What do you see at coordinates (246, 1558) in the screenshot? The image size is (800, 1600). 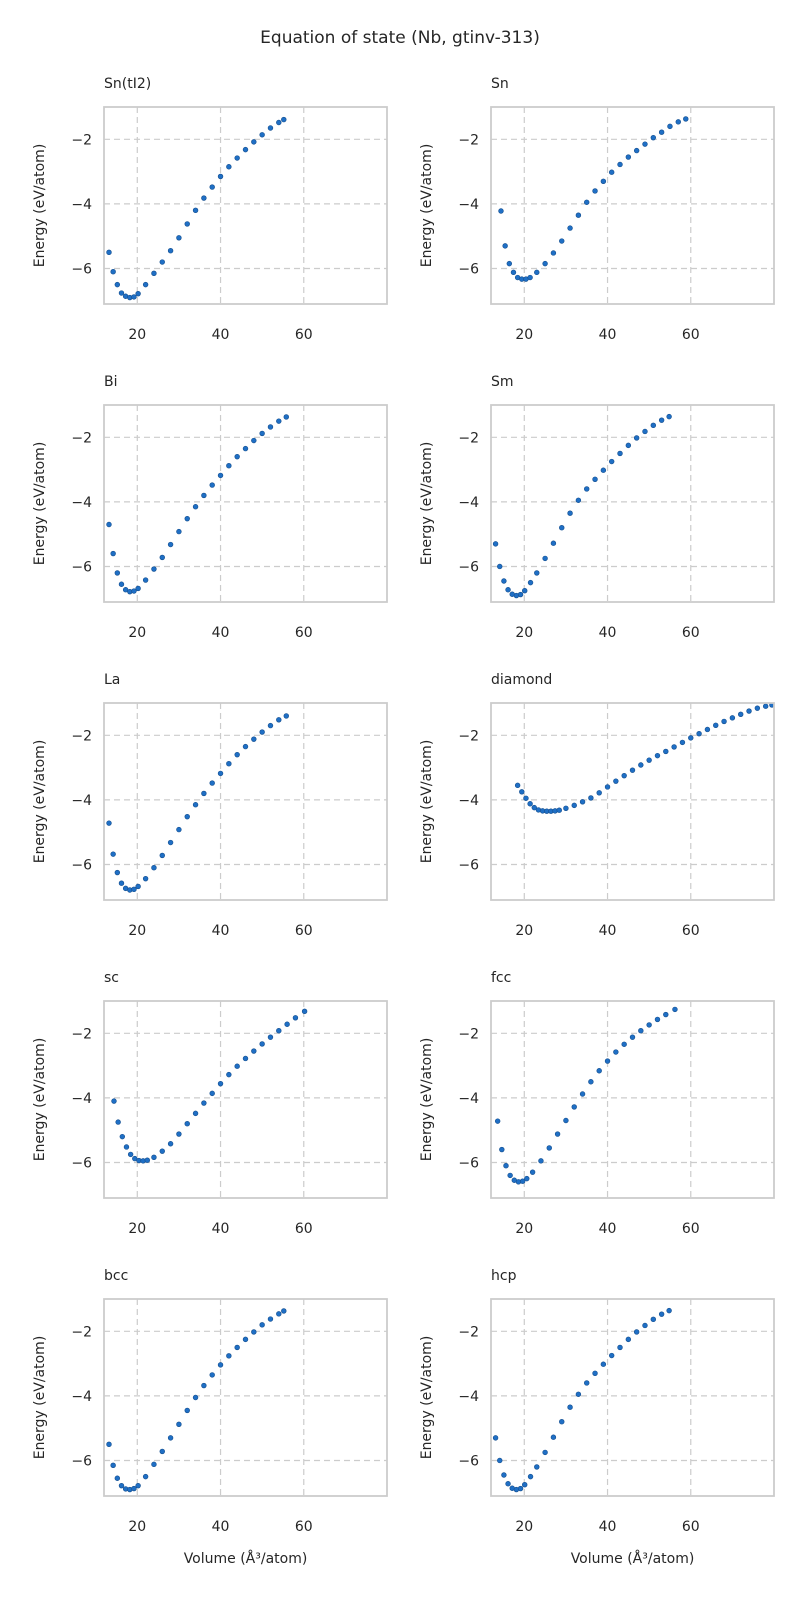 I see `x-axis-label: Volume (Å³/atom)` at bounding box center [246, 1558].